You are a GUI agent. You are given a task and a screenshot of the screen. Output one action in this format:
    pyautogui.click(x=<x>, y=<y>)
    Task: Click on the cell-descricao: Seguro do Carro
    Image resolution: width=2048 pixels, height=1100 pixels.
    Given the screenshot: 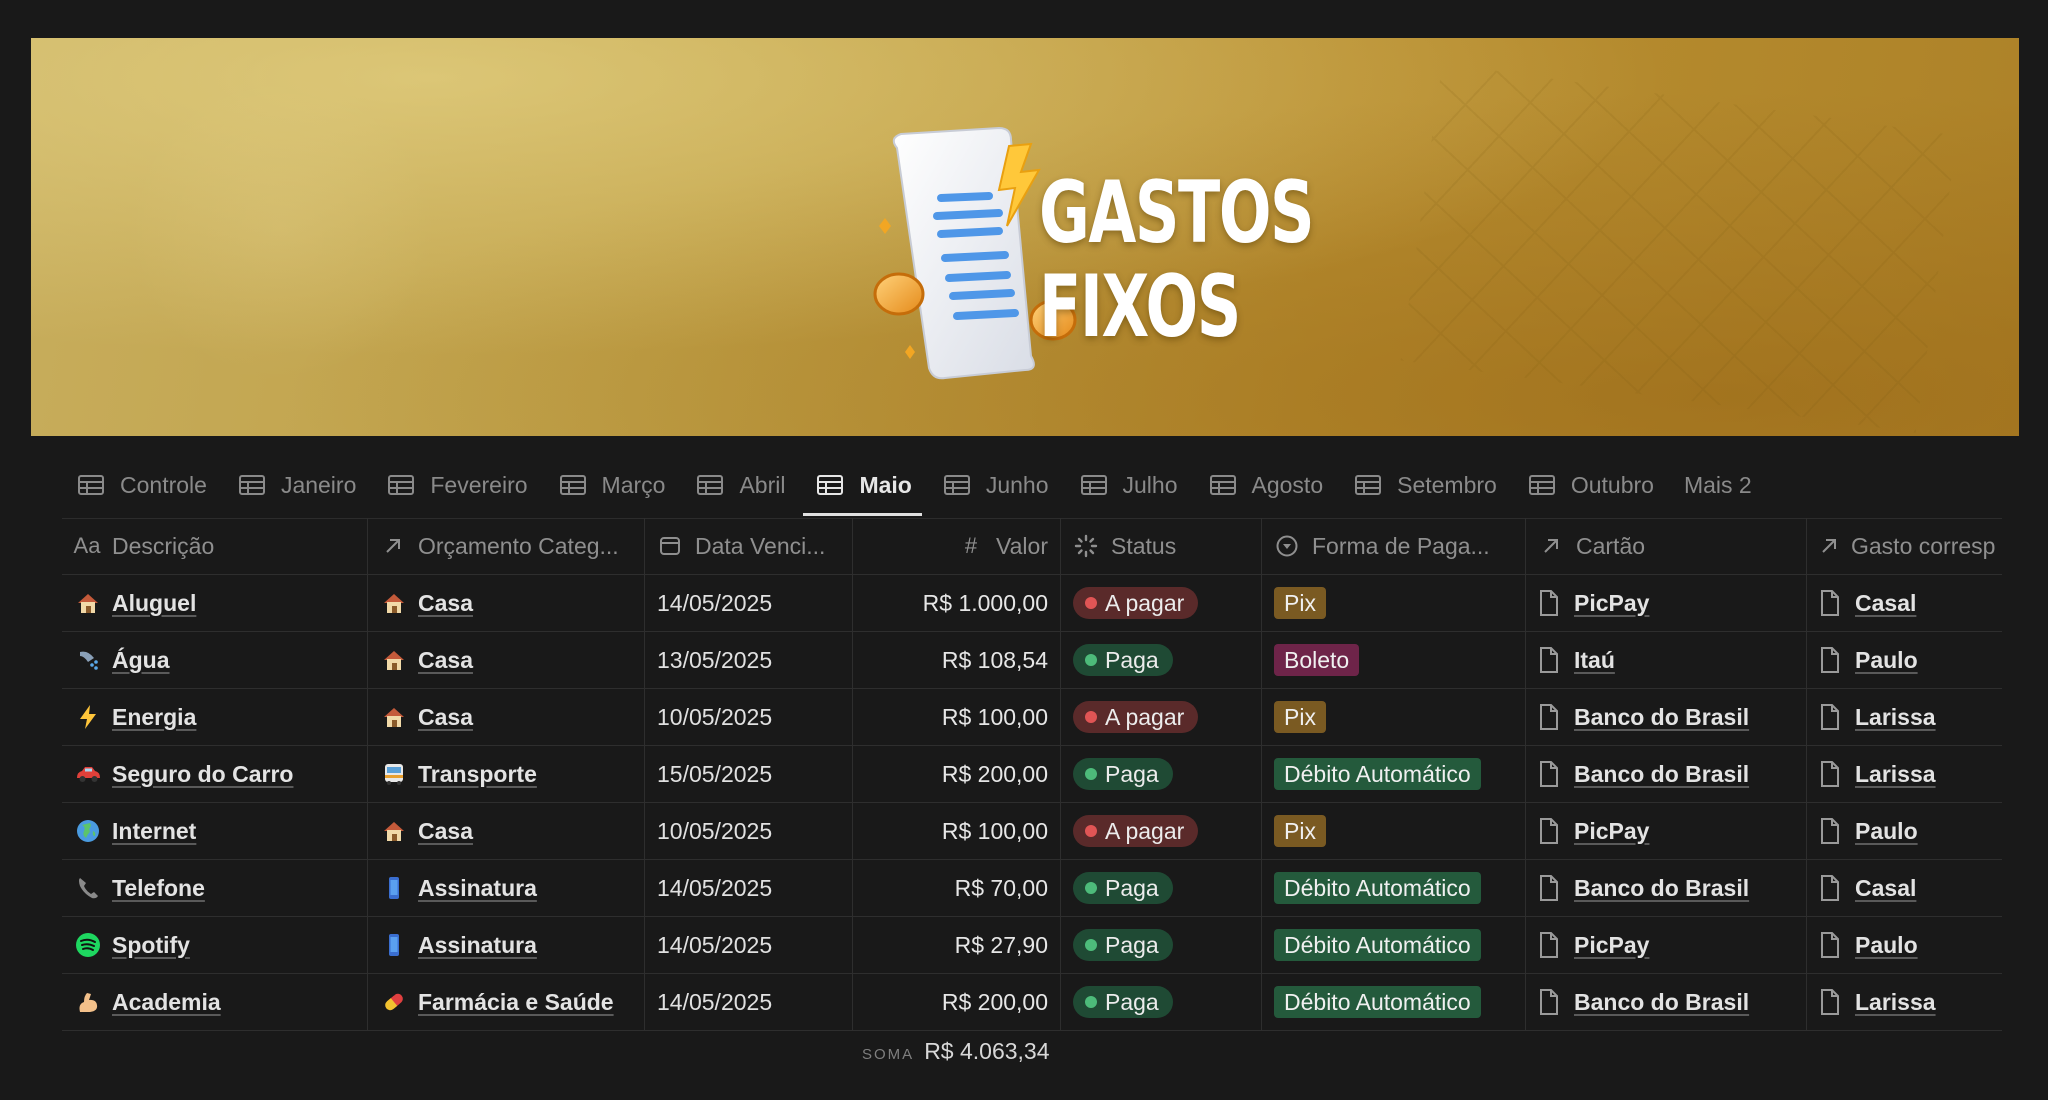 What is the action you would take?
    pyautogui.click(x=215, y=774)
    